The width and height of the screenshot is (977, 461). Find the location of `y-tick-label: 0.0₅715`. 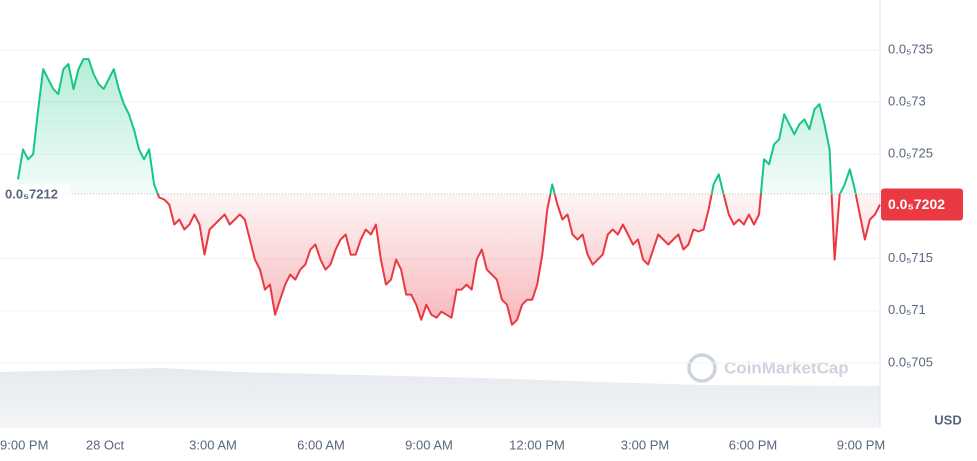

y-tick-label: 0.0₅715 is located at coordinates (910, 257).